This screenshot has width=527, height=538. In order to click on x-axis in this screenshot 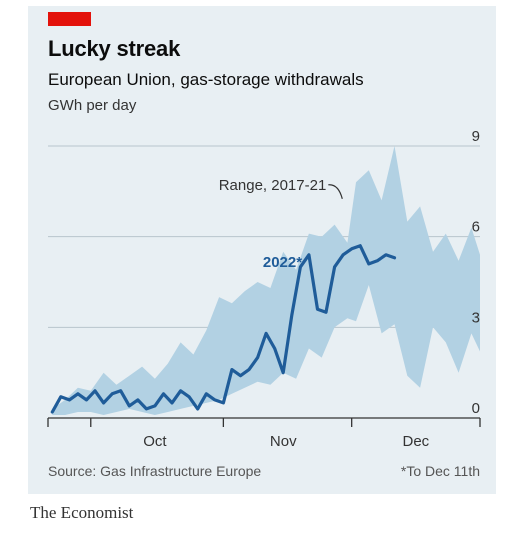, I will do `click(264, 422)`.